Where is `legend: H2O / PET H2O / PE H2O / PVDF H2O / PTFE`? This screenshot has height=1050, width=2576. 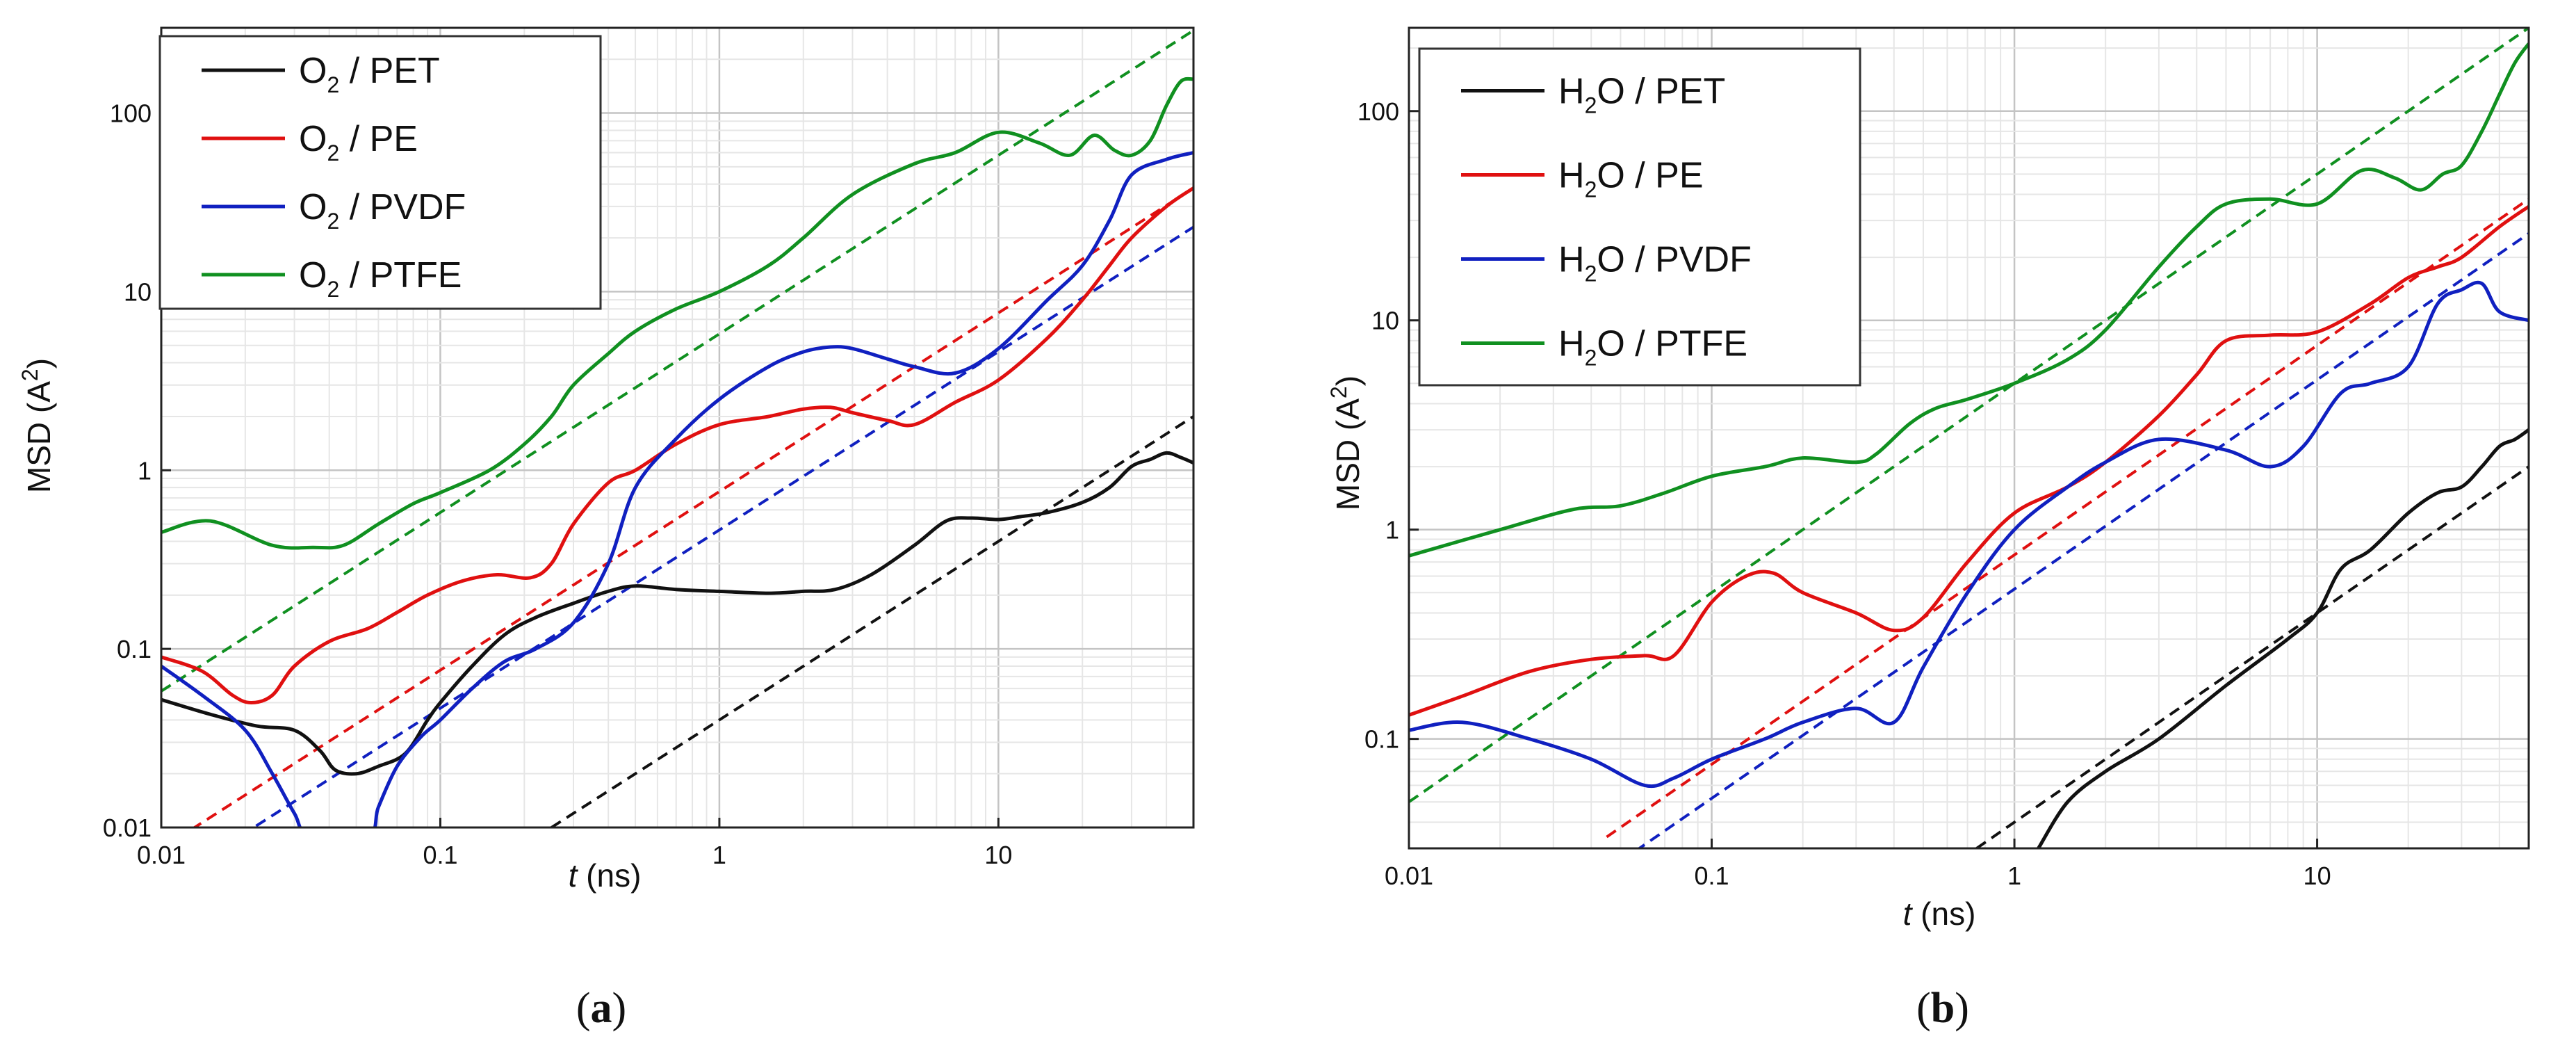
legend: H2O / PET H2O / PE H2O / PVDF H2O / PTFE is located at coordinates (1639, 217).